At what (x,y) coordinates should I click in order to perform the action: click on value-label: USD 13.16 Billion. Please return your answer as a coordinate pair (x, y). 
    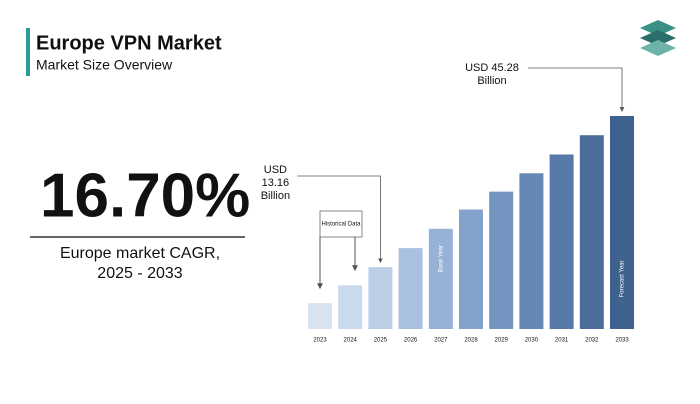
    Looking at the image, I should click on (275, 183).